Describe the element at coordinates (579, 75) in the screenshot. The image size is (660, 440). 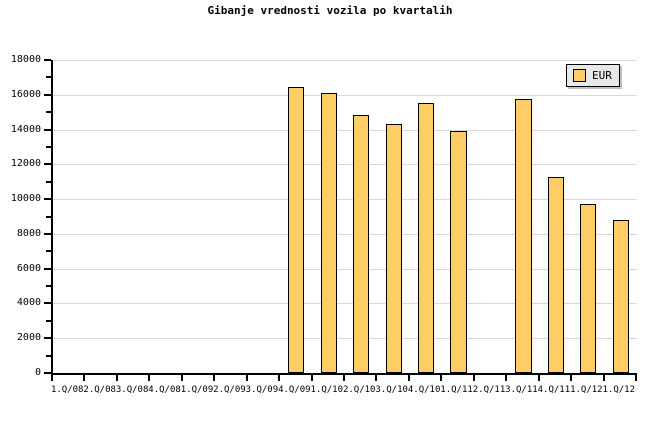
I see `legend-swatch-eur` at that location.